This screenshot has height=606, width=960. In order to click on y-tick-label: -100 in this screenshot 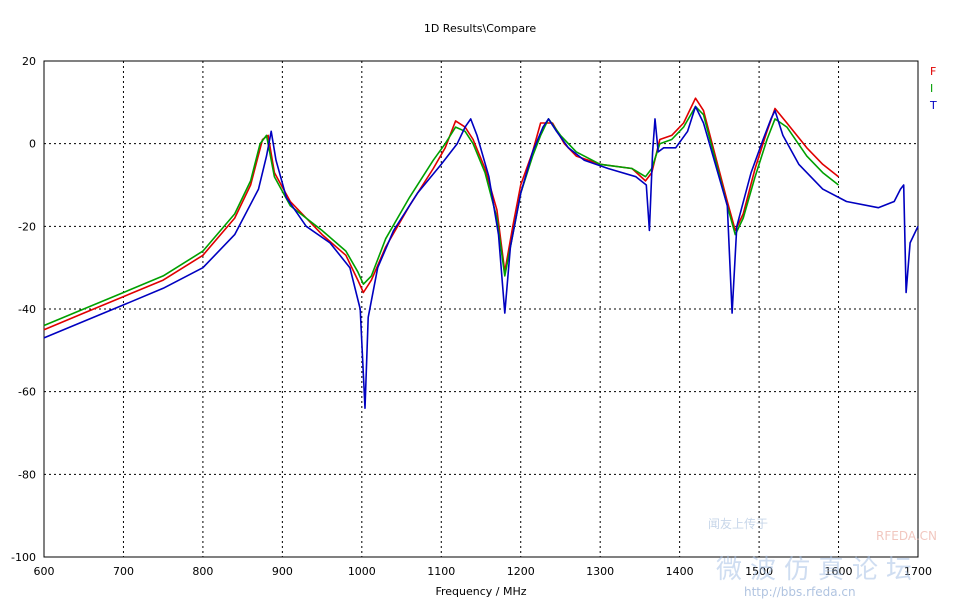, I will do `click(23, 557)`.